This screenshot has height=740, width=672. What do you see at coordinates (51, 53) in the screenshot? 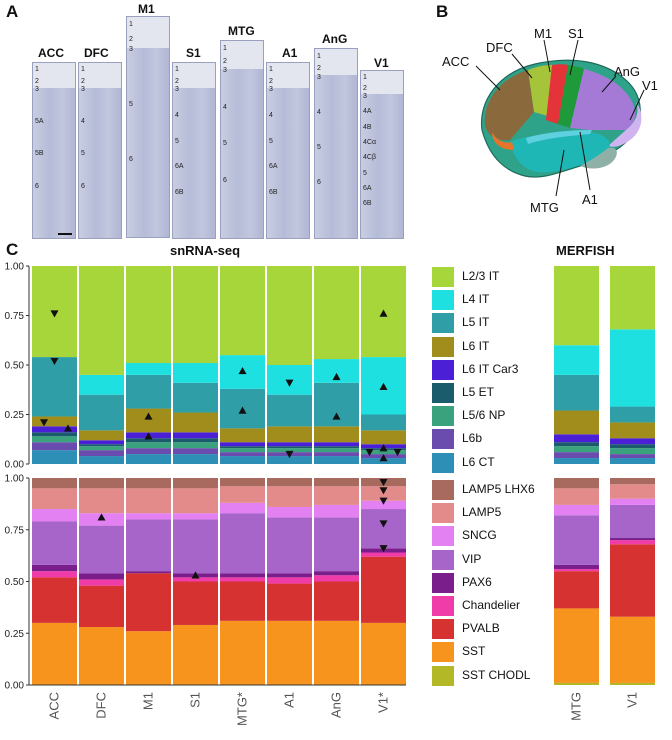
I see `histology-region-label: ACC` at bounding box center [51, 53].